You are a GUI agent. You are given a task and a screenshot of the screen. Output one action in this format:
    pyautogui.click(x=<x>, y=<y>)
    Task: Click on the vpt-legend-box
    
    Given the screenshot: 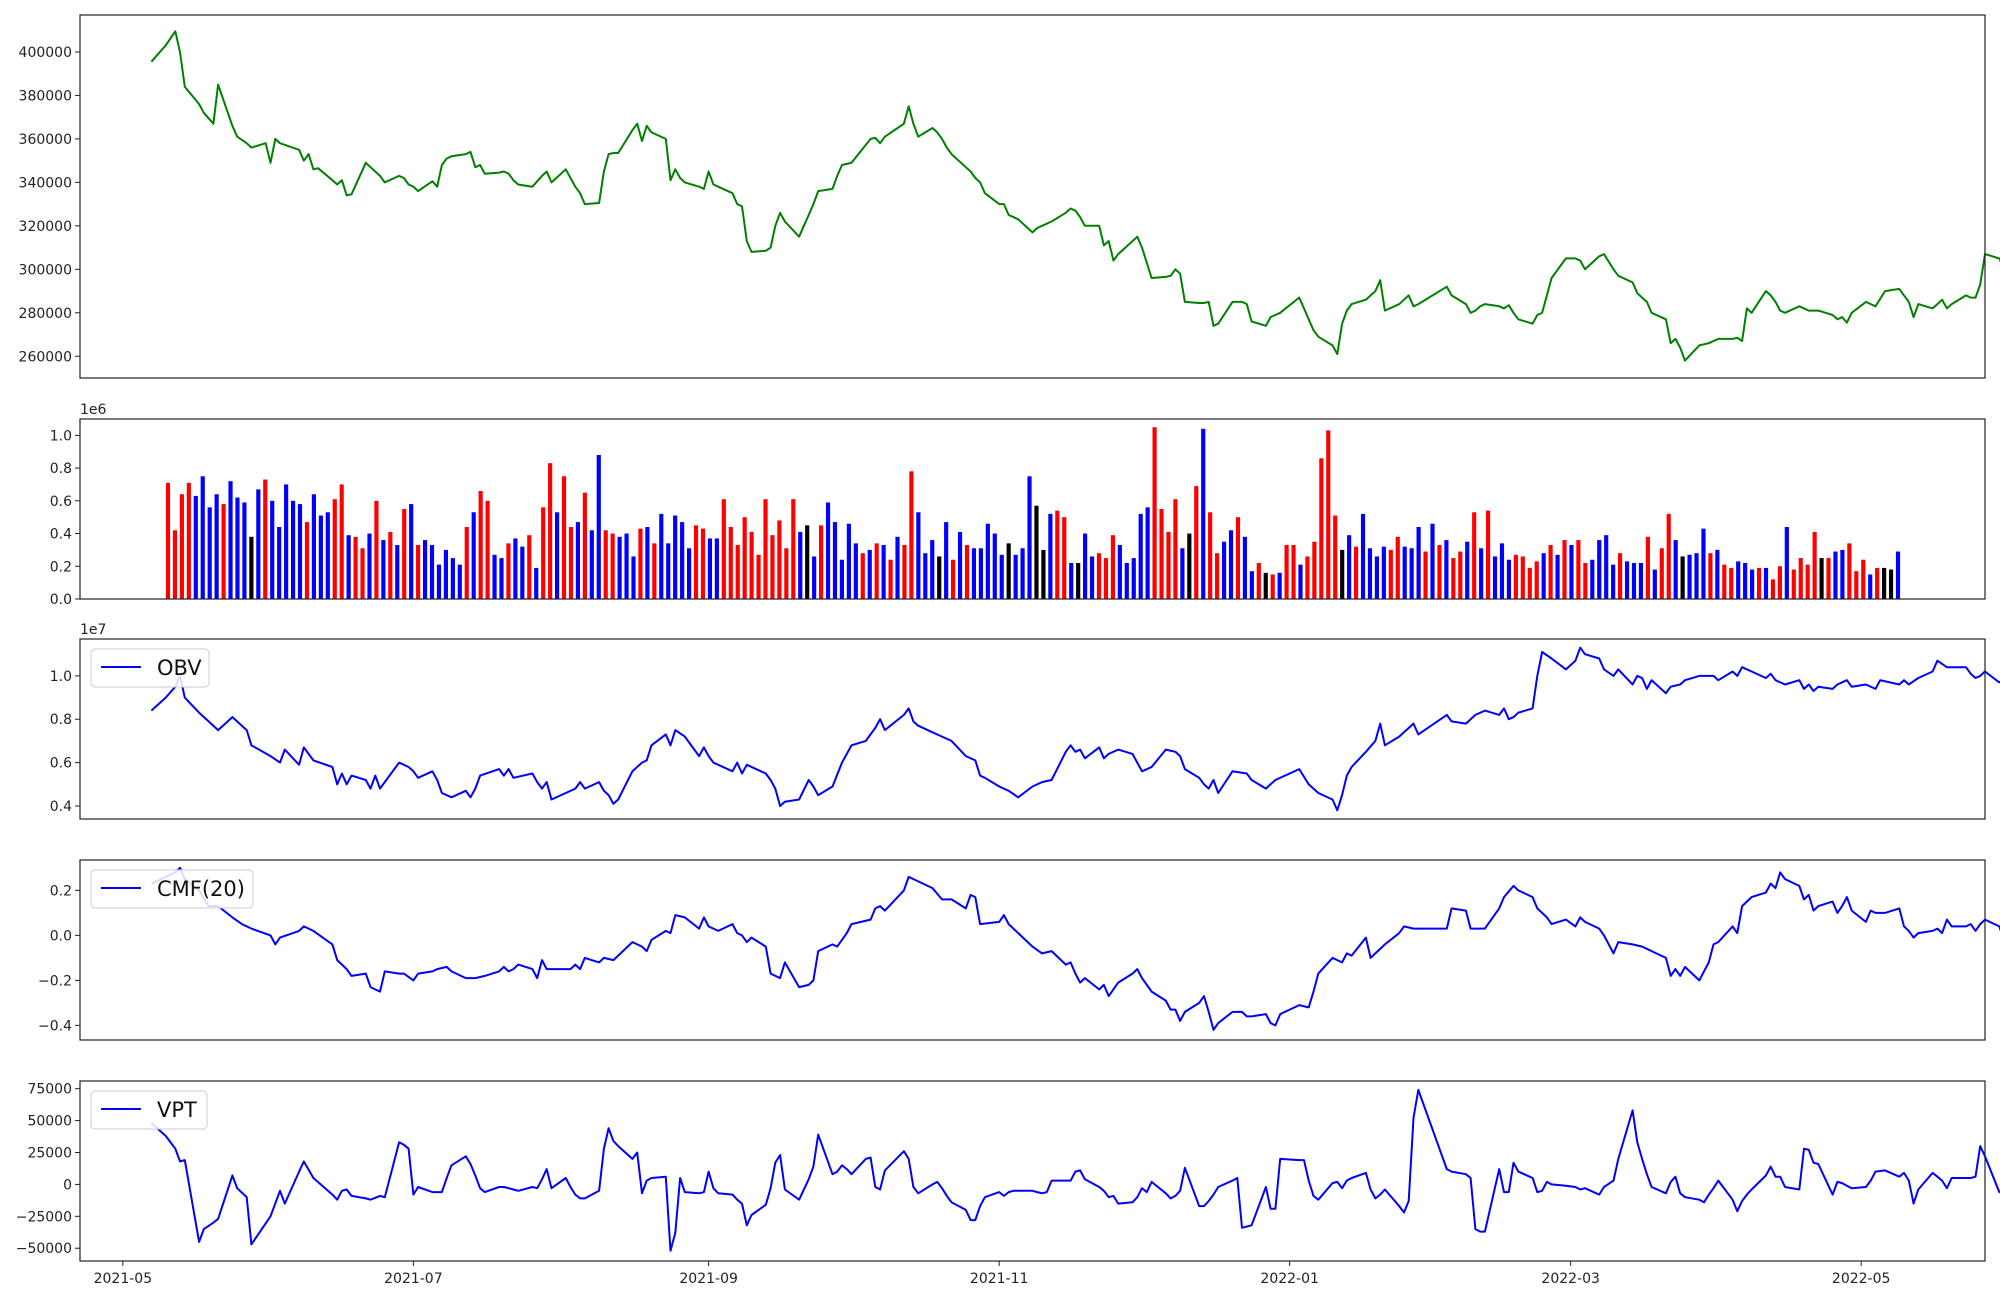 What is the action you would take?
    pyautogui.click(x=149, y=1110)
    